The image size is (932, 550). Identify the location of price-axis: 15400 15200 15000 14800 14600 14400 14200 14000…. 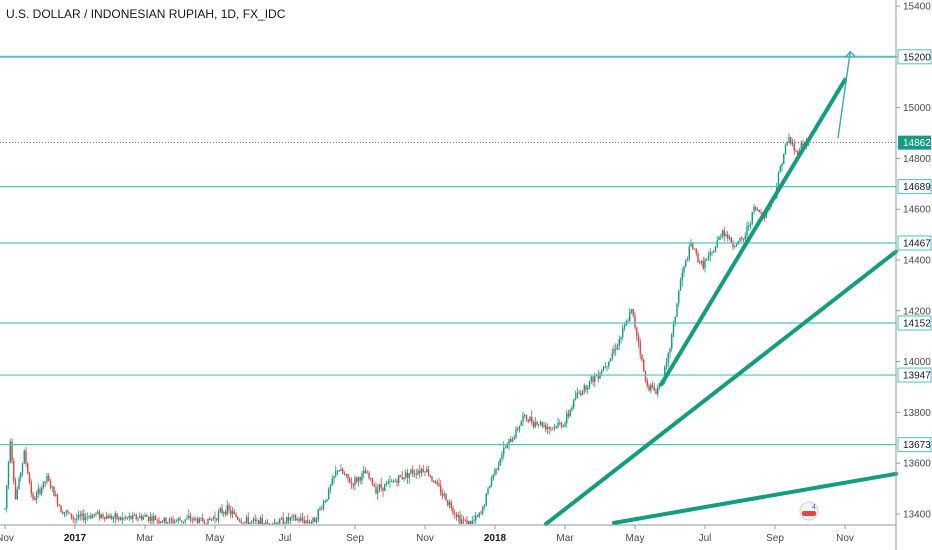
(913, 261).